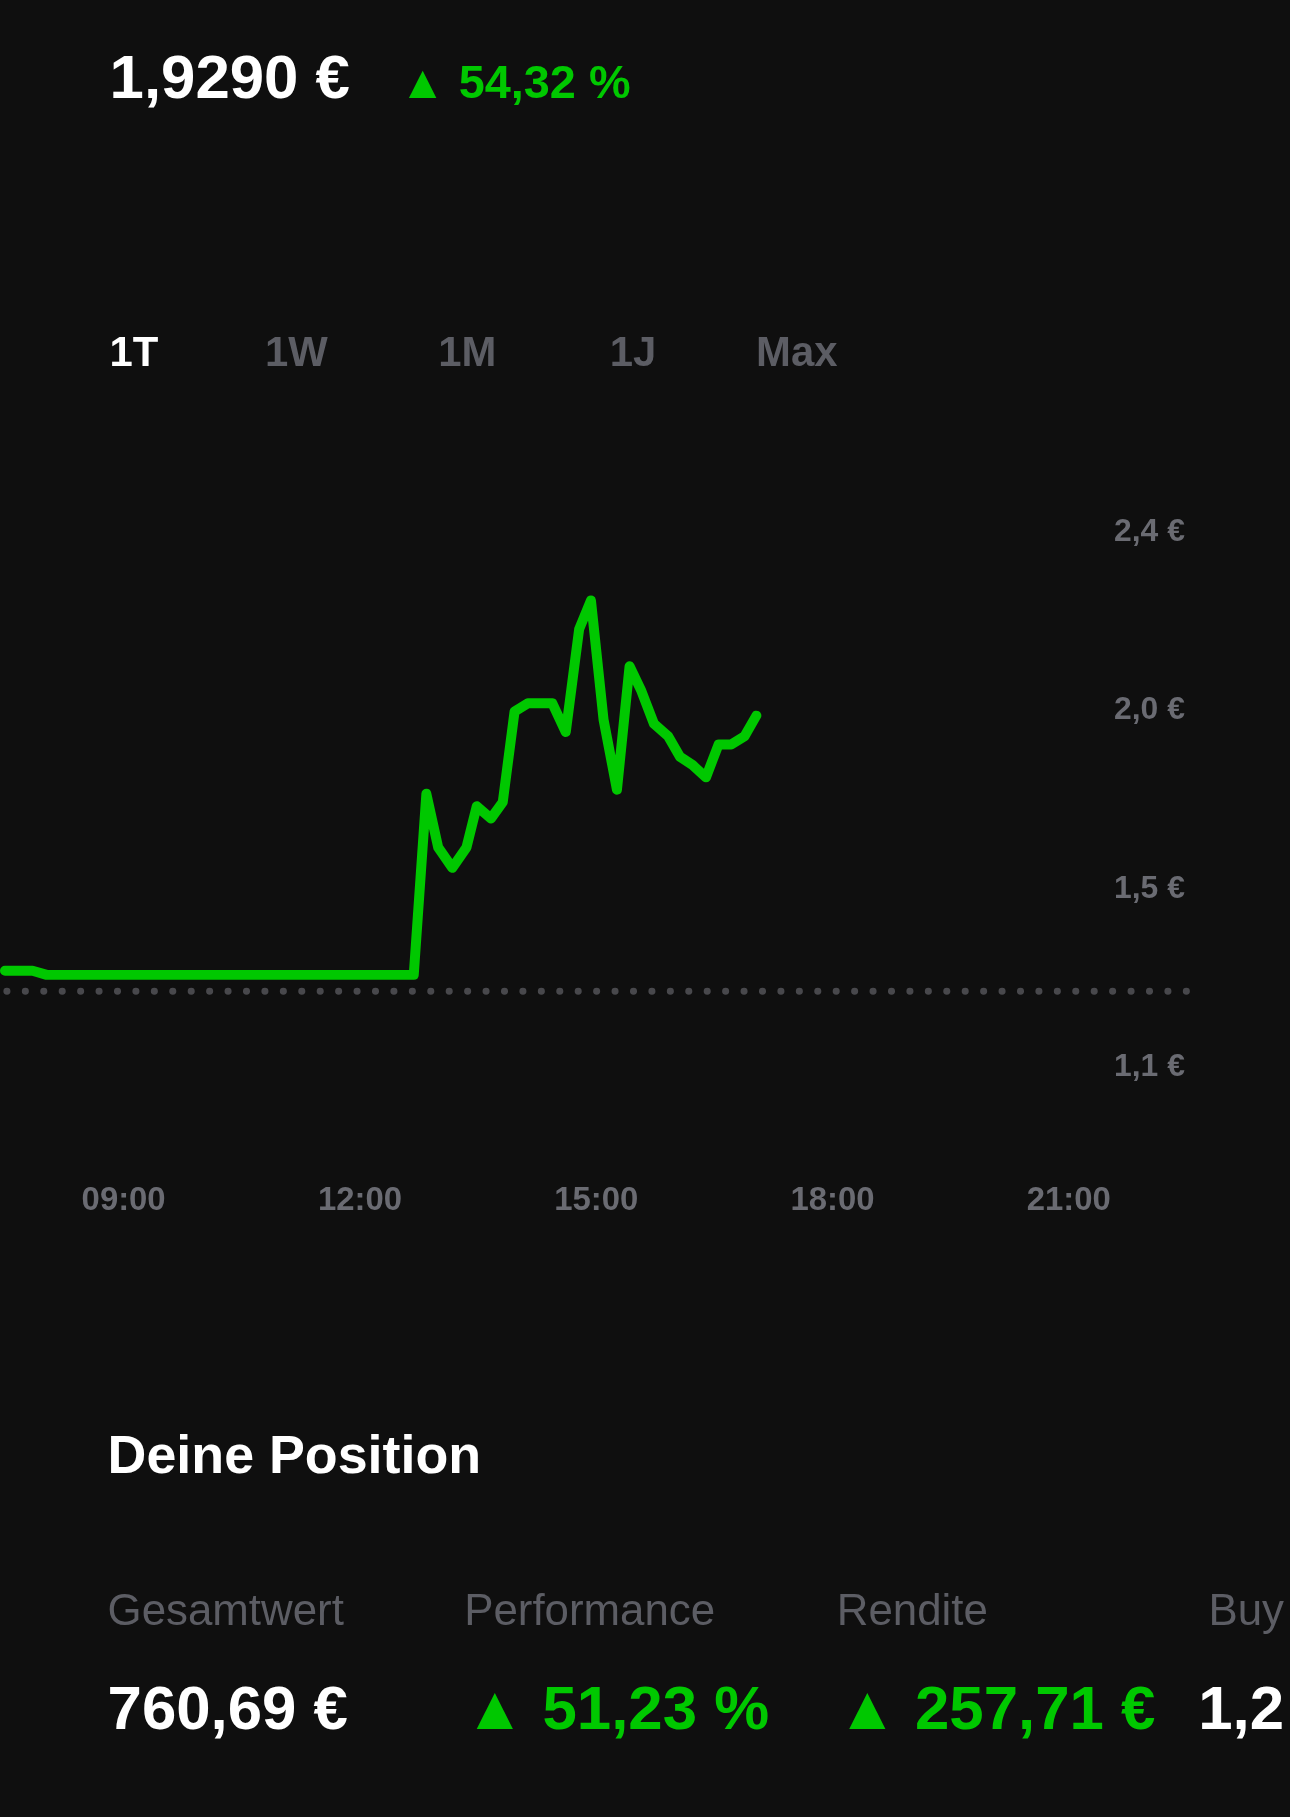  Describe the element at coordinates (1150, 1064) in the screenshot. I see `y-tick-label: 1,1 €` at that location.